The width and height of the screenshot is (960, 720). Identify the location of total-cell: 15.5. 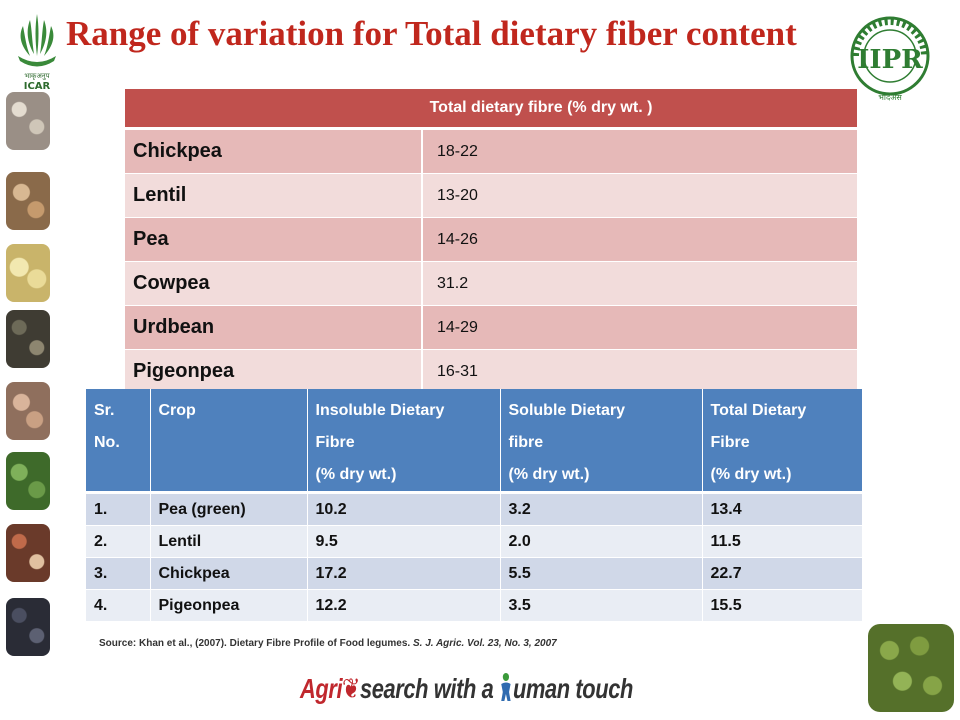
(782, 605).